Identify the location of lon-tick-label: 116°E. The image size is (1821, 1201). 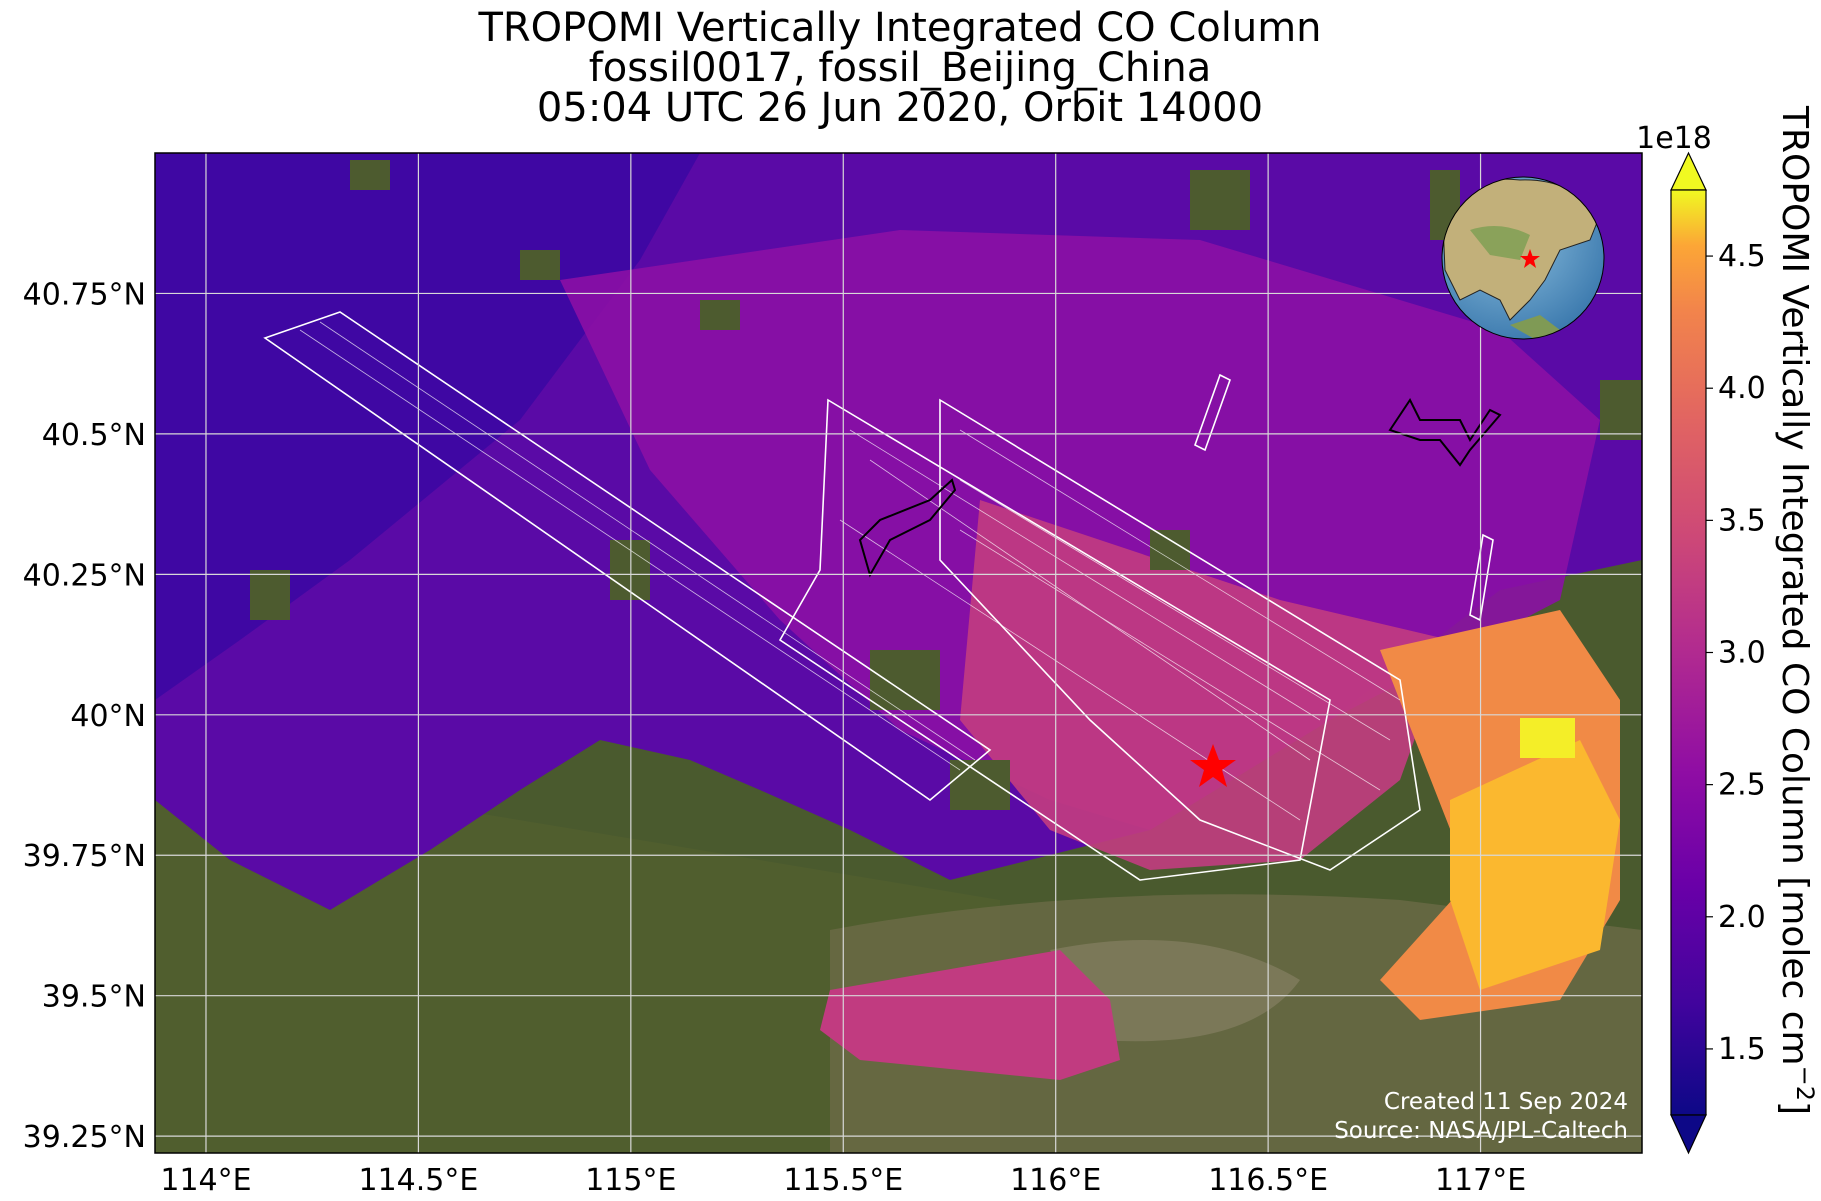
(1055, 1180).